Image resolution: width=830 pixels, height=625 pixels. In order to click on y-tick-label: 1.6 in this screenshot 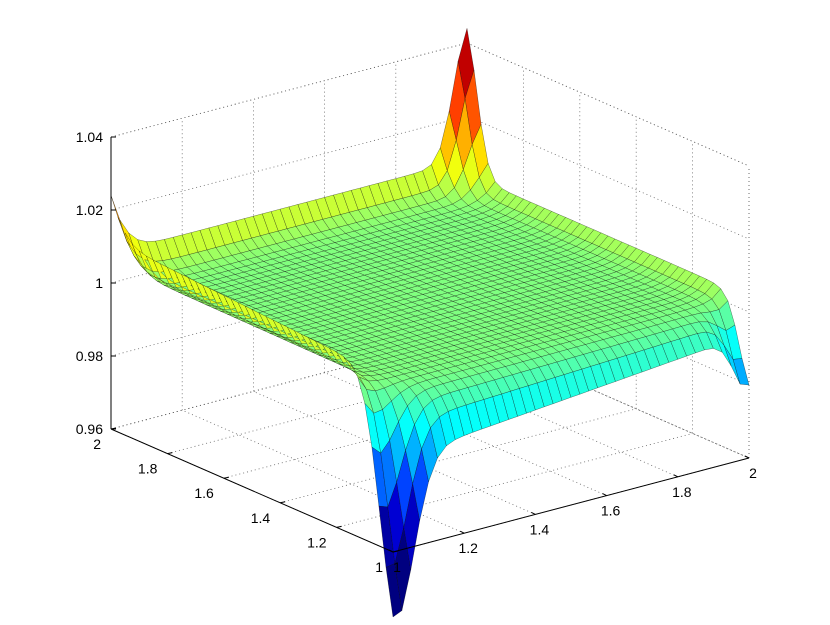, I will do `click(204, 493)`.